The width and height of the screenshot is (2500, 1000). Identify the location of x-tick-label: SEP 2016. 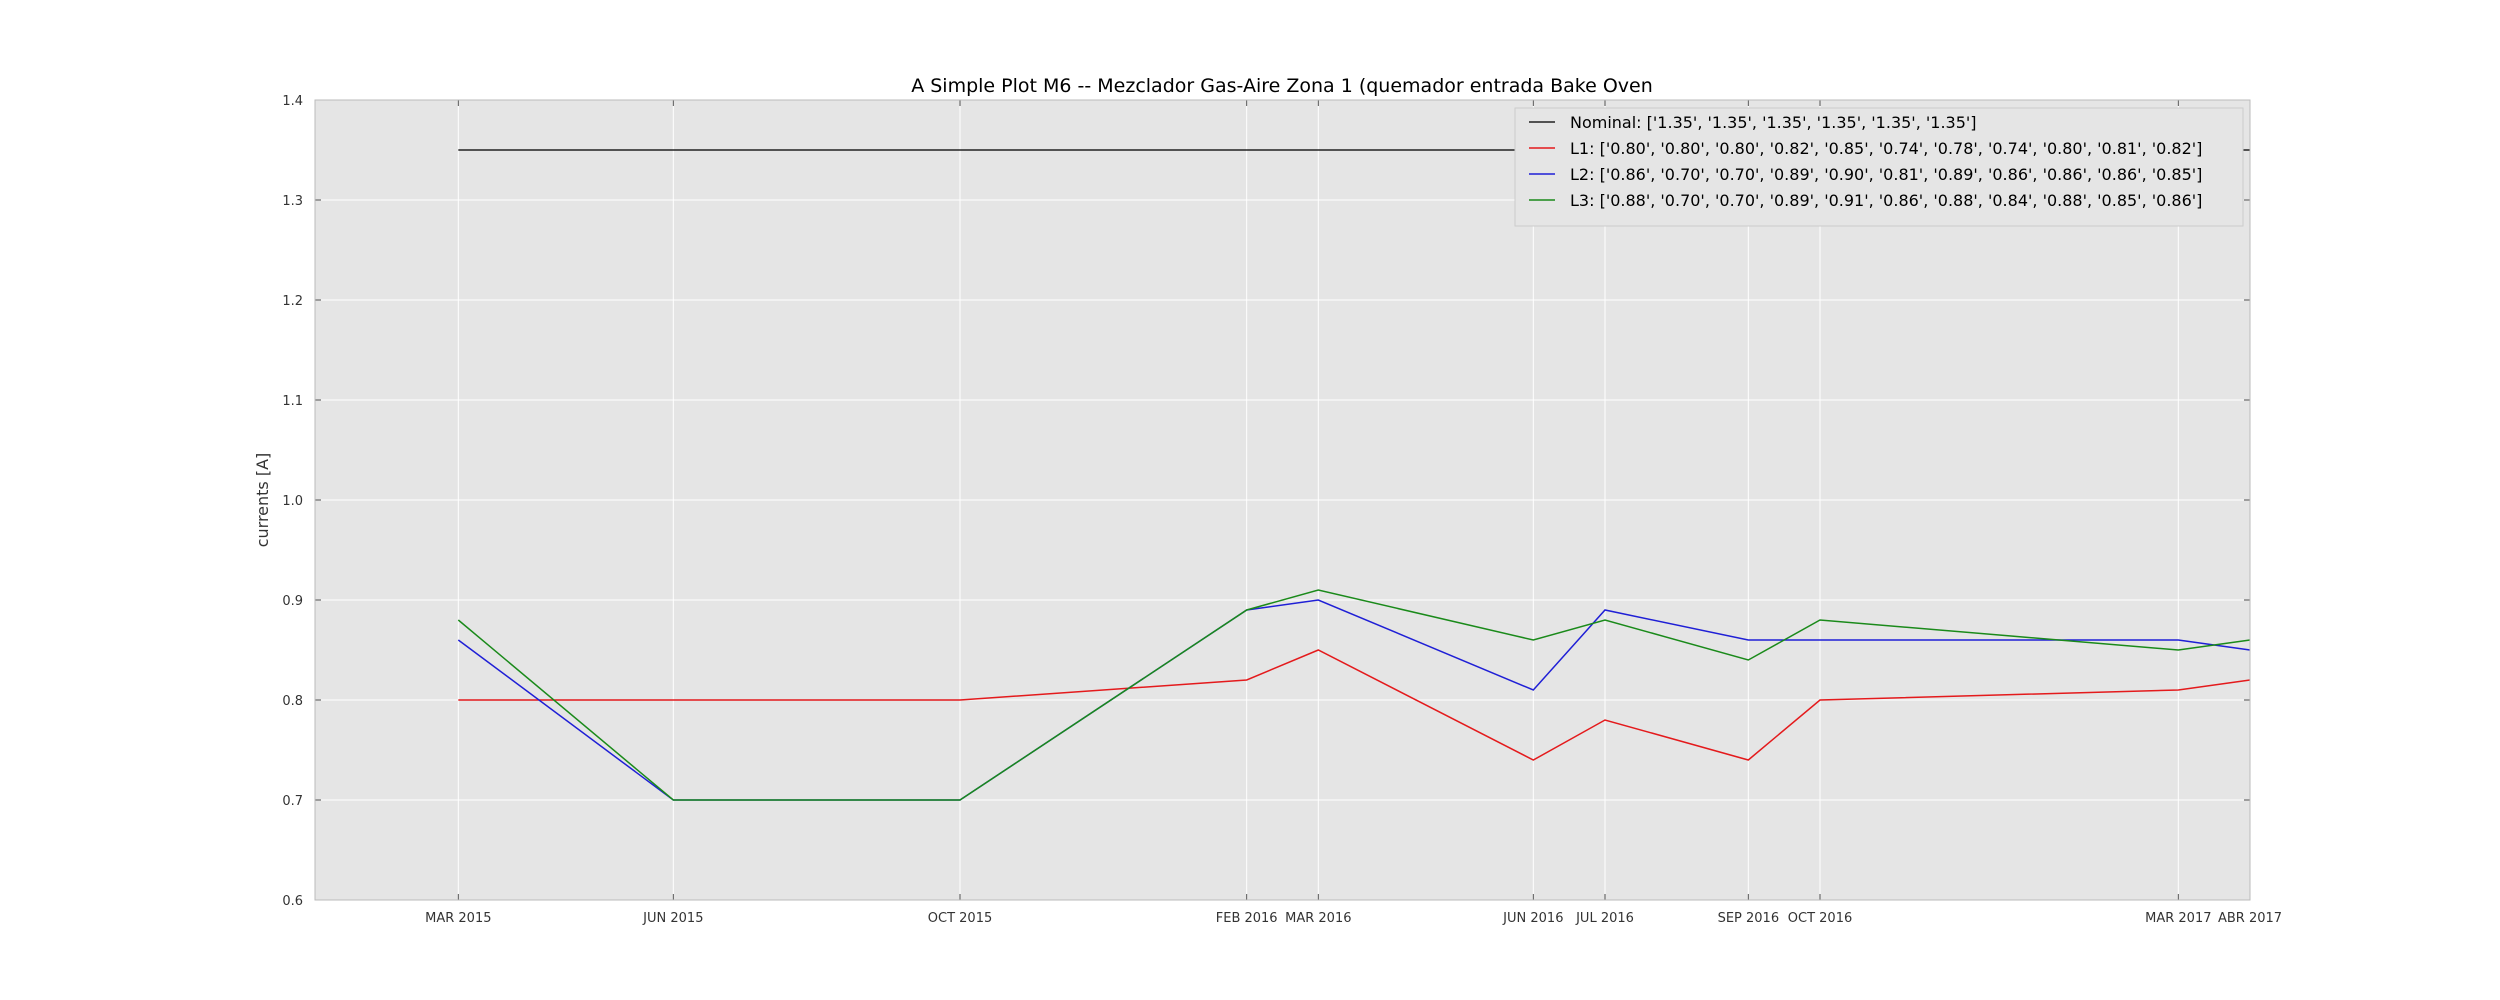
(1749, 918).